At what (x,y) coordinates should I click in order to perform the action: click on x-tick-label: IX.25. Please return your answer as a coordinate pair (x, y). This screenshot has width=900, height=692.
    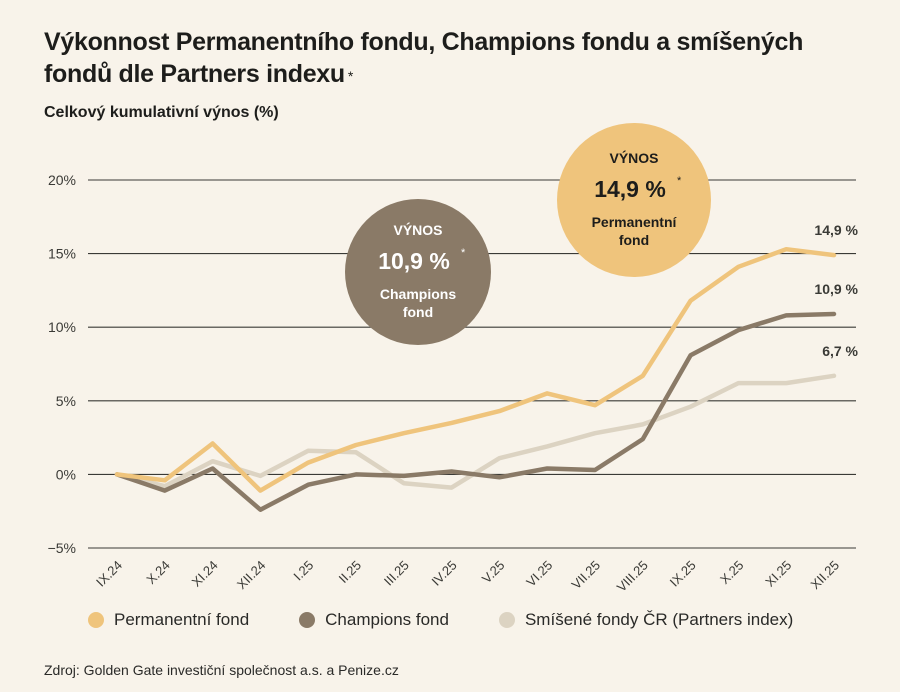
    Looking at the image, I should click on (683, 574).